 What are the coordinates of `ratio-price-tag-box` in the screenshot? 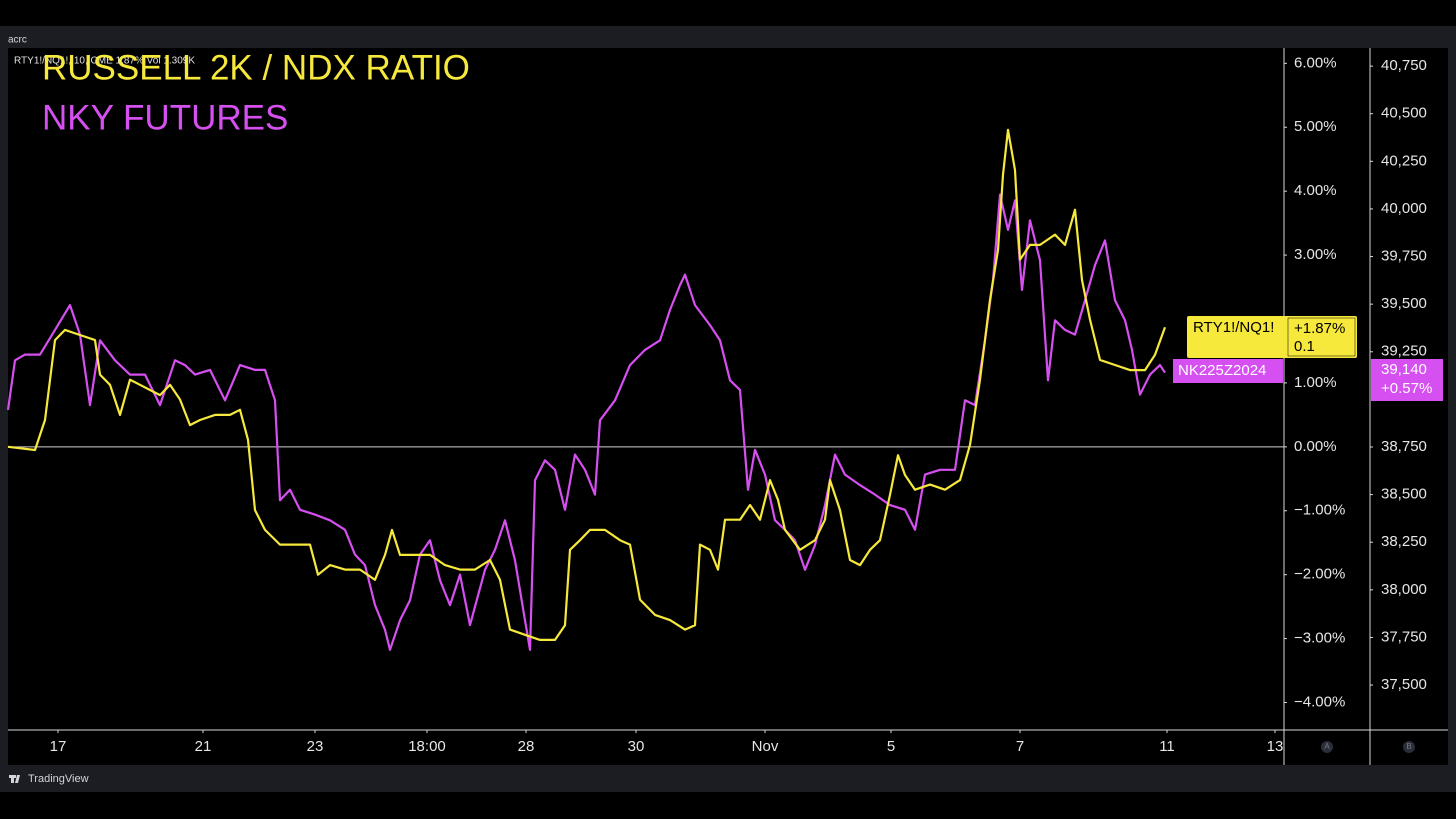 It's located at (1321, 337).